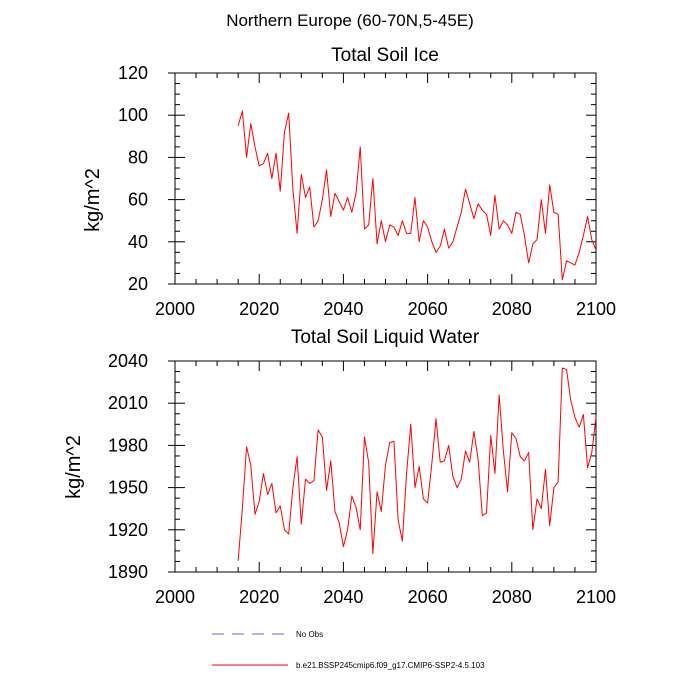 Image resolution: width=700 pixels, height=700 pixels. Describe the element at coordinates (138, 157) in the screenshot. I see `y-tick-label: 80` at that location.